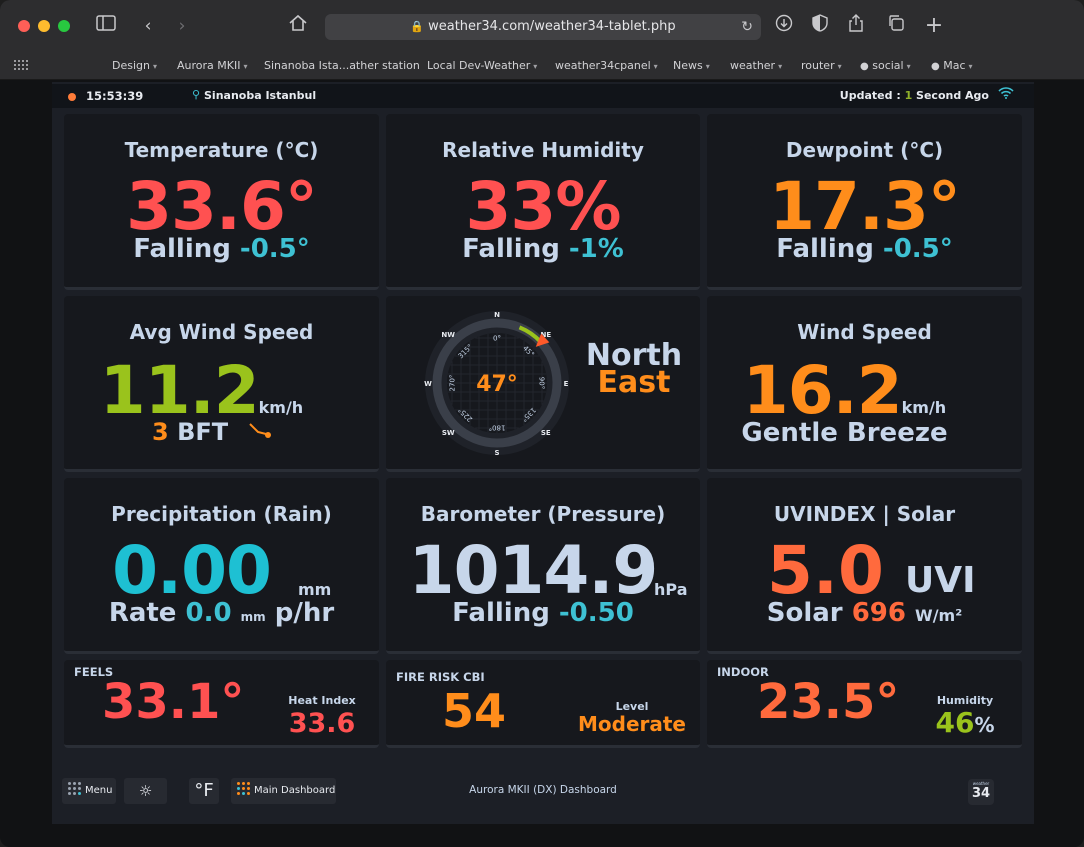 The height and width of the screenshot is (847, 1084). Describe the element at coordinates (482, 65) in the screenshot. I see `bookmark-local-dev: Local Dev-Weather ▾` at that location.